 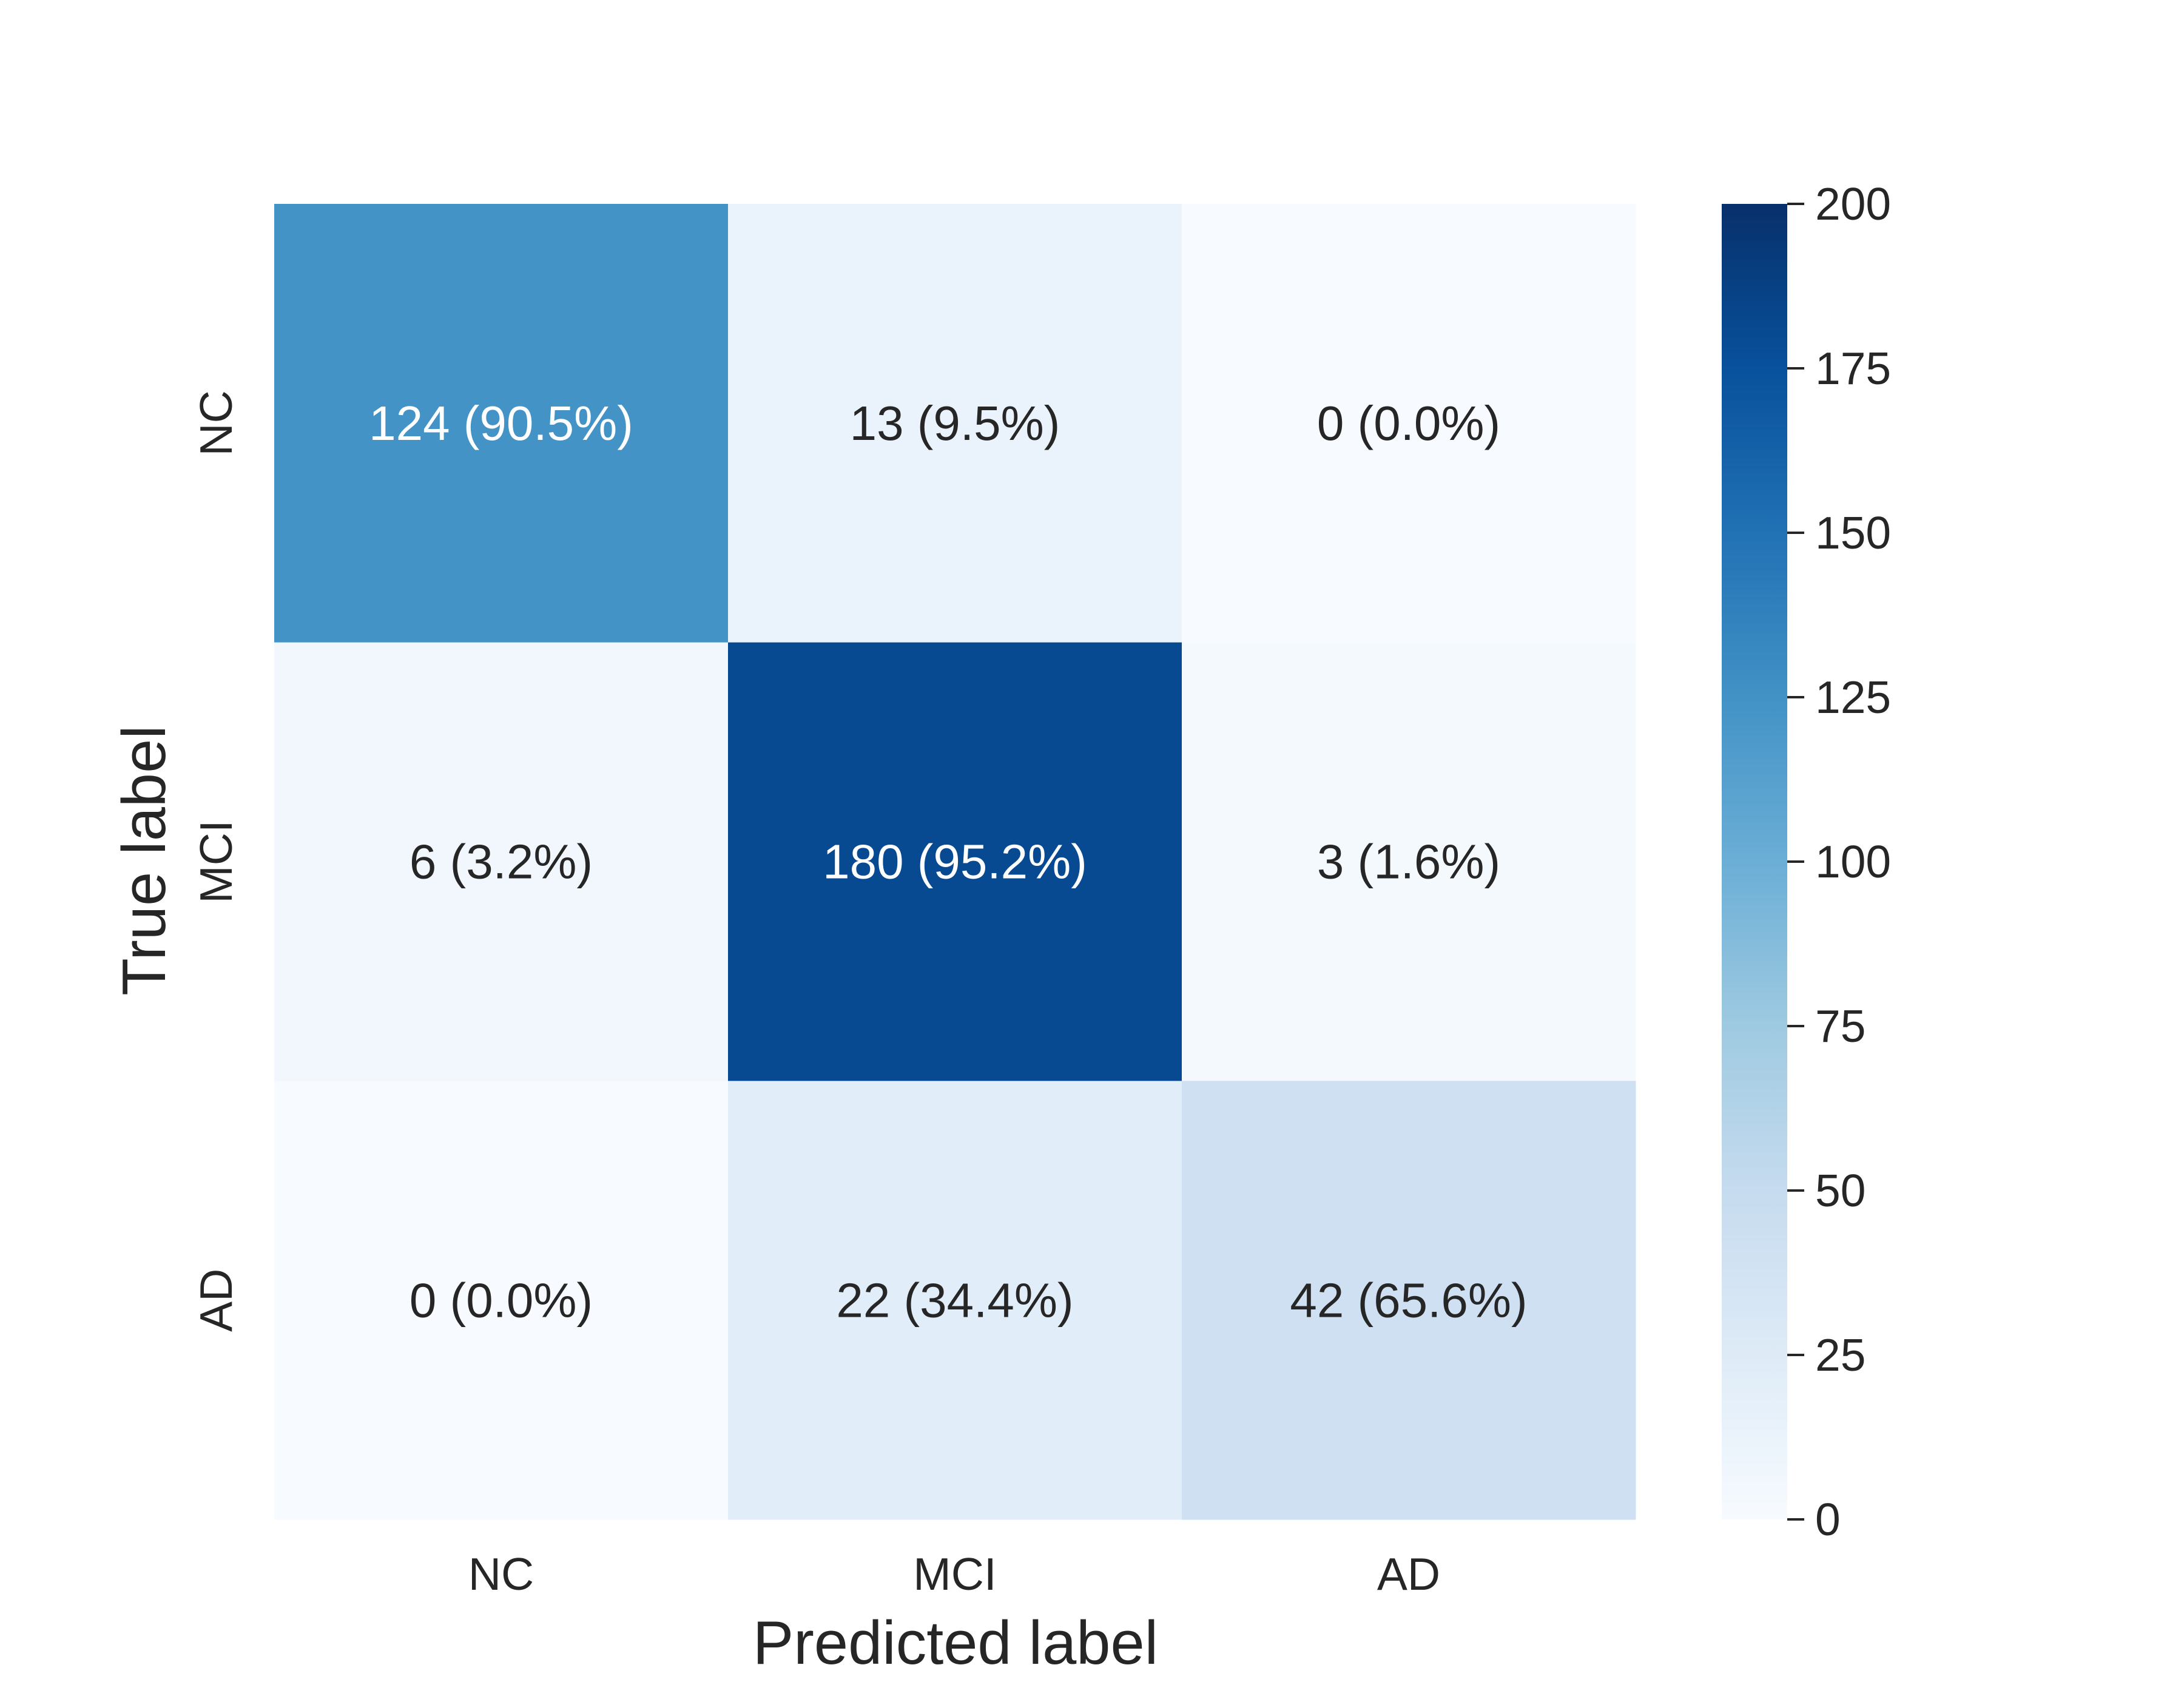 What do you see at coordinates (501, 1574) in the screenshot?
I see `x-tick-label: NC` at bounding box center [501, 1574].